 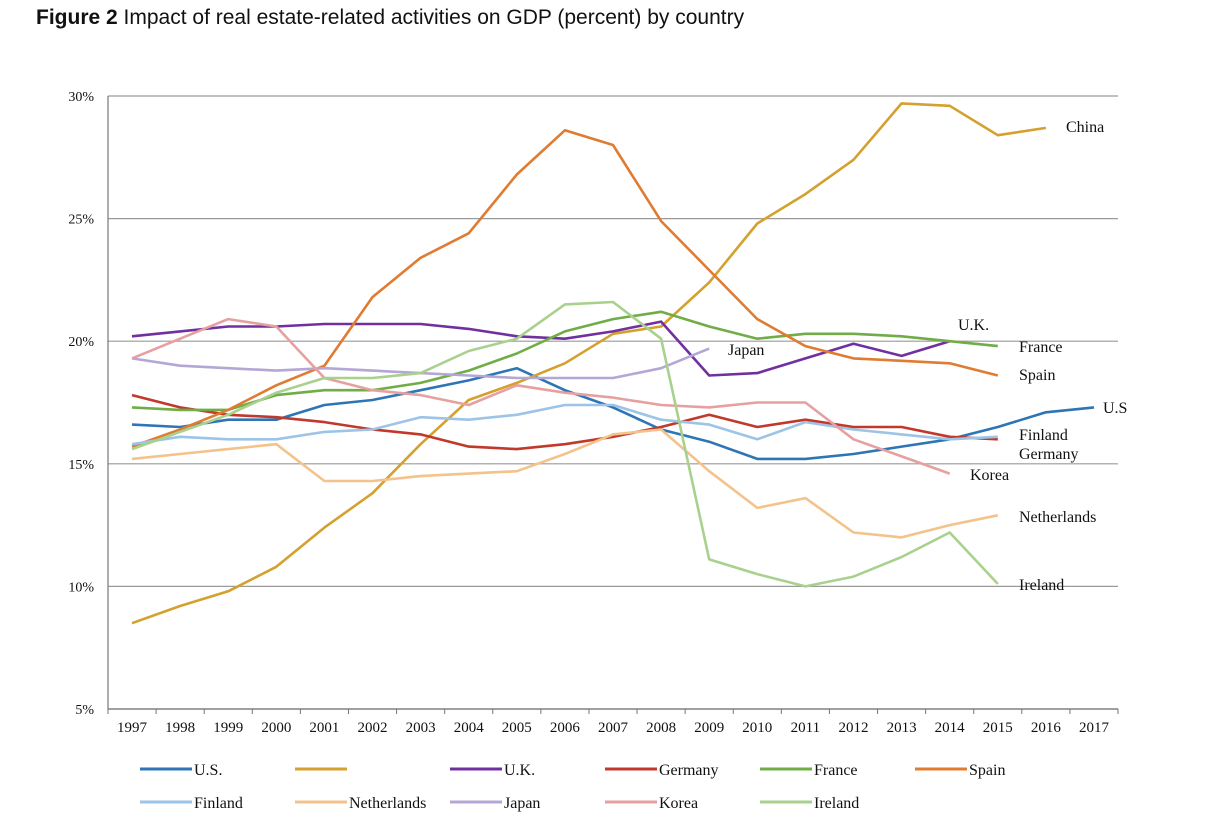 I want to click on series-line-u-s, so click(x=613, y=413).